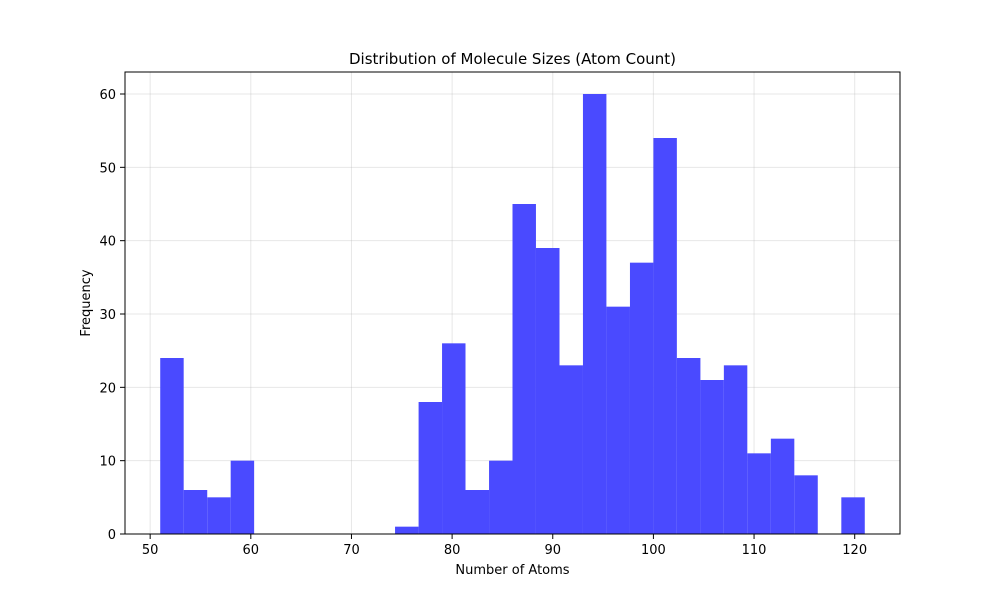  What do you see at coordinates (251, 550) in the screenshot?
I see `x-tick-label: 60` at bounding box center [251, 550].